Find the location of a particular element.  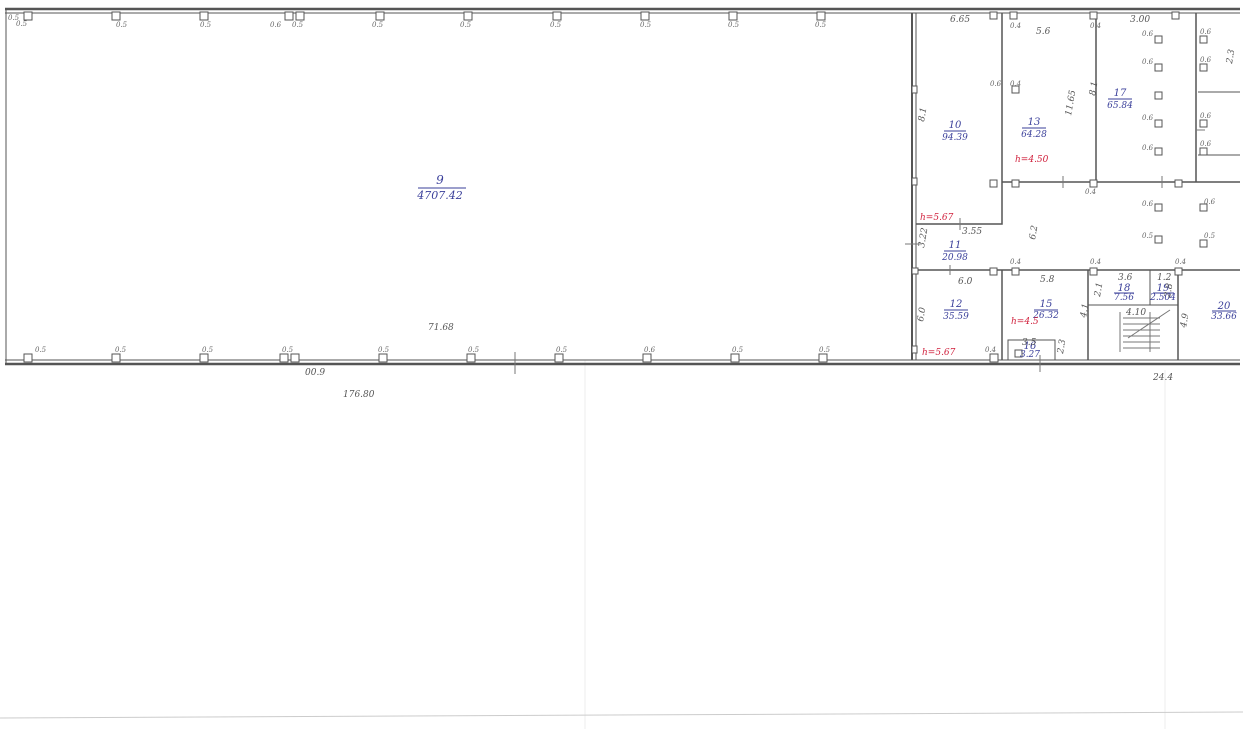

room-19-label: 19 2.504 is located at coordinates (1162, 293).